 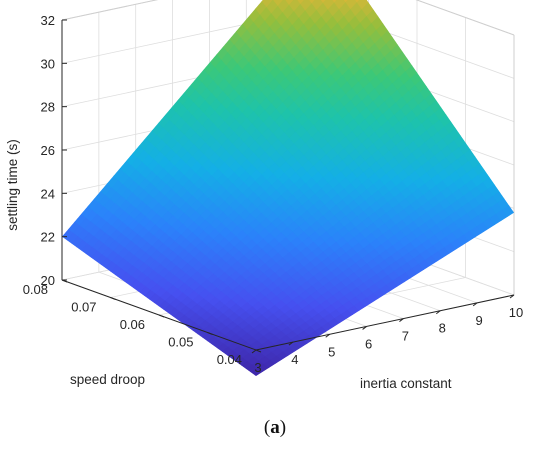 I want to click on y-tick-label: 0.06, so click(x=132, y=324).